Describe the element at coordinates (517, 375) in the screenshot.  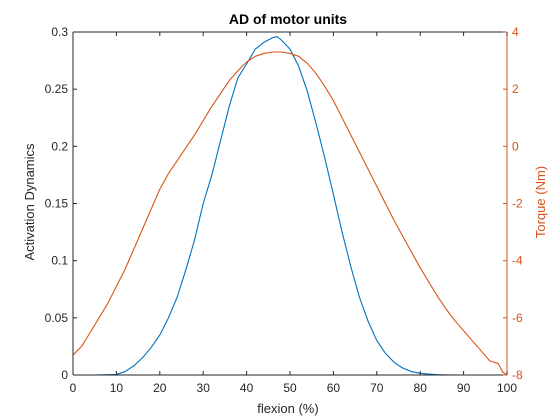
I see `right-tick-label: -8` at that location.